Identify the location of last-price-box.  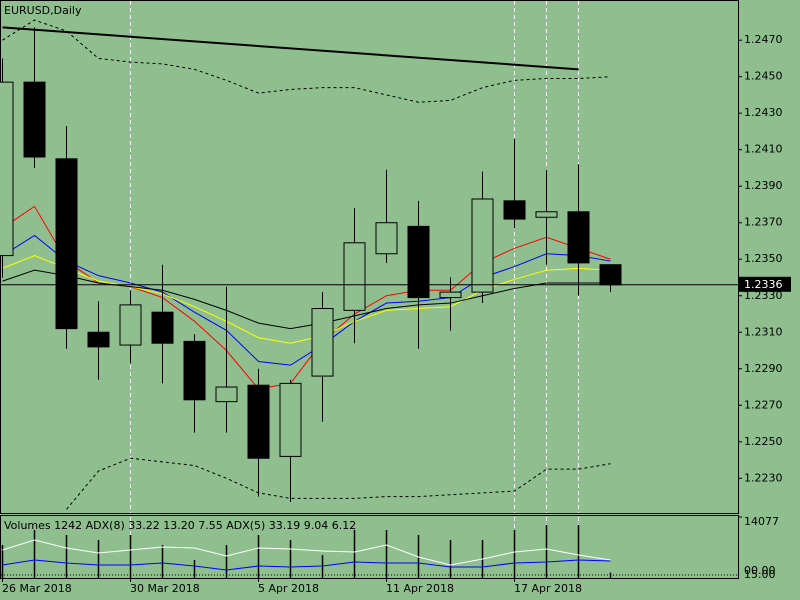
(765, 284).